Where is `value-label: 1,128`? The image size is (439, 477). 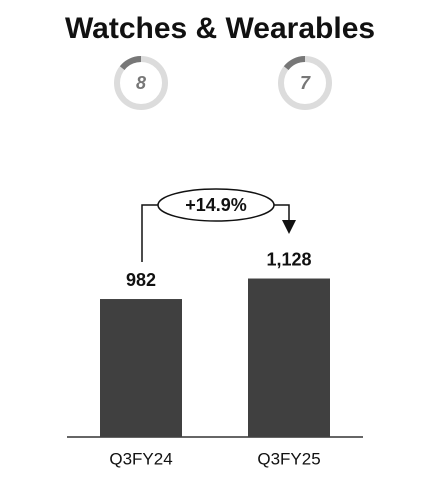 value-label: 1,128 is located at coordinates (288, 259).